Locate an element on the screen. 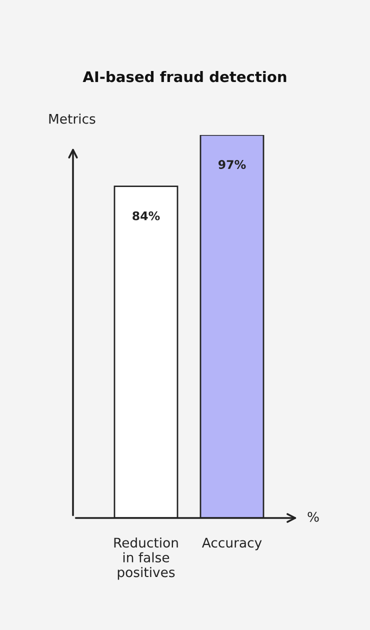  data-label: 97% is located at coordinates (232, 164).